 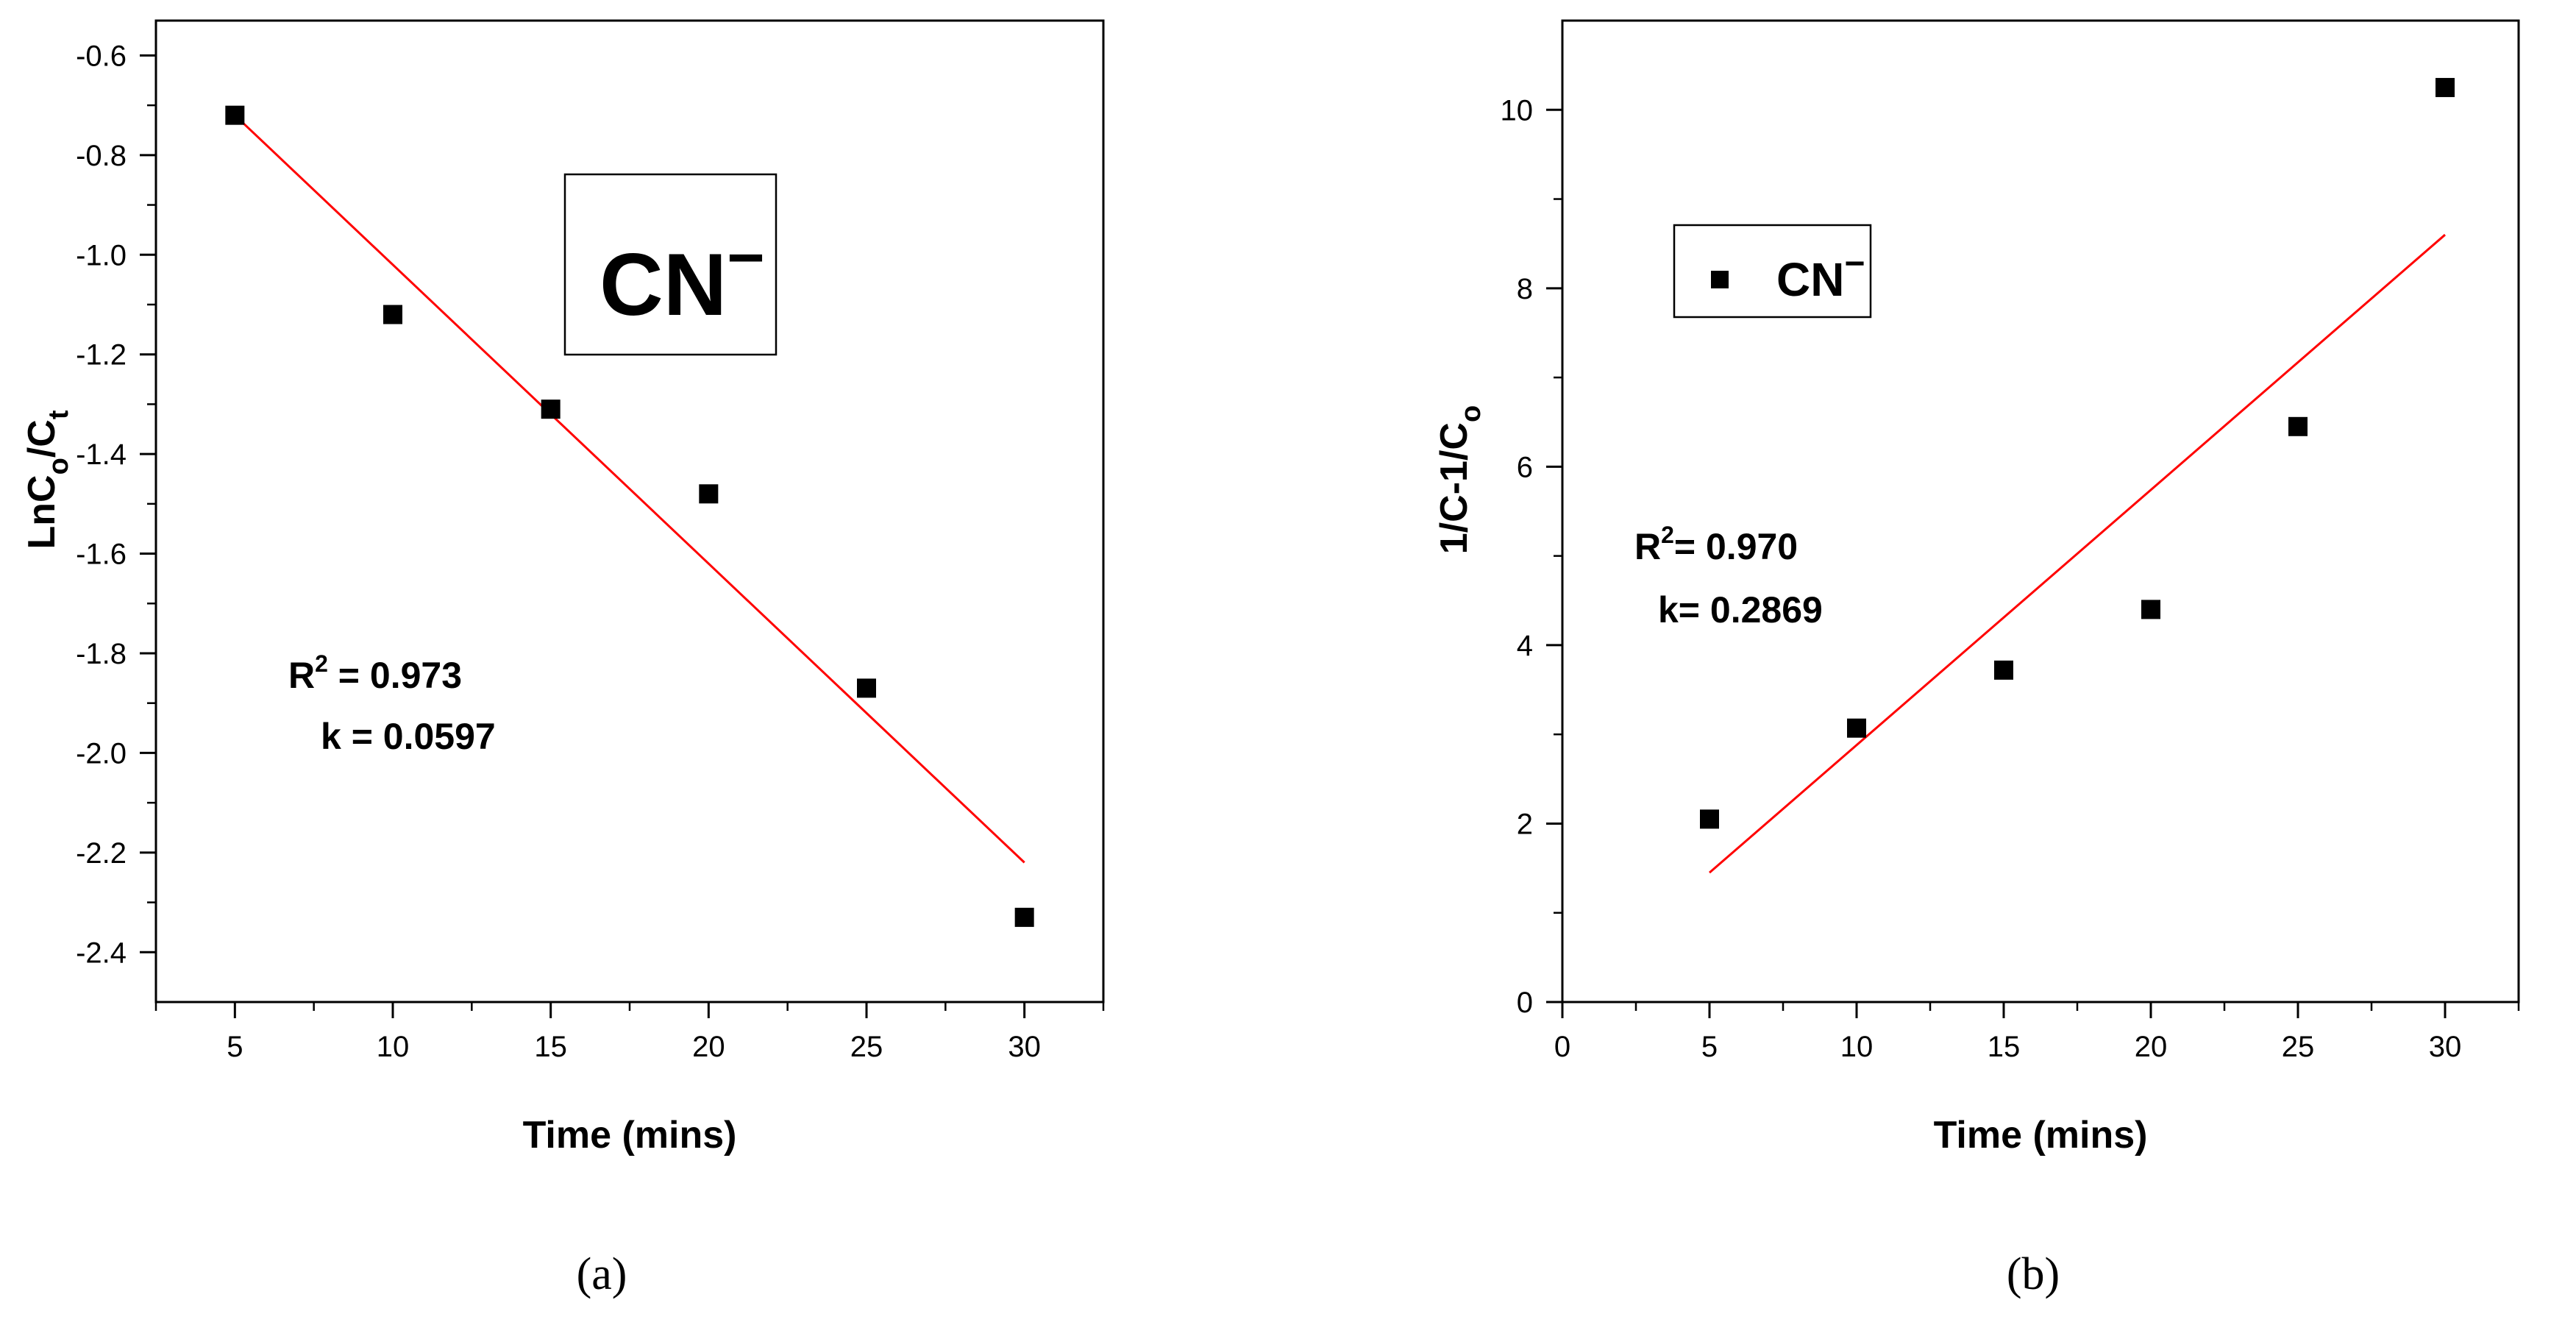 I want to click on panel-b-y-axis-title: 1/C-1/Co, so click(x=1460, y=479).